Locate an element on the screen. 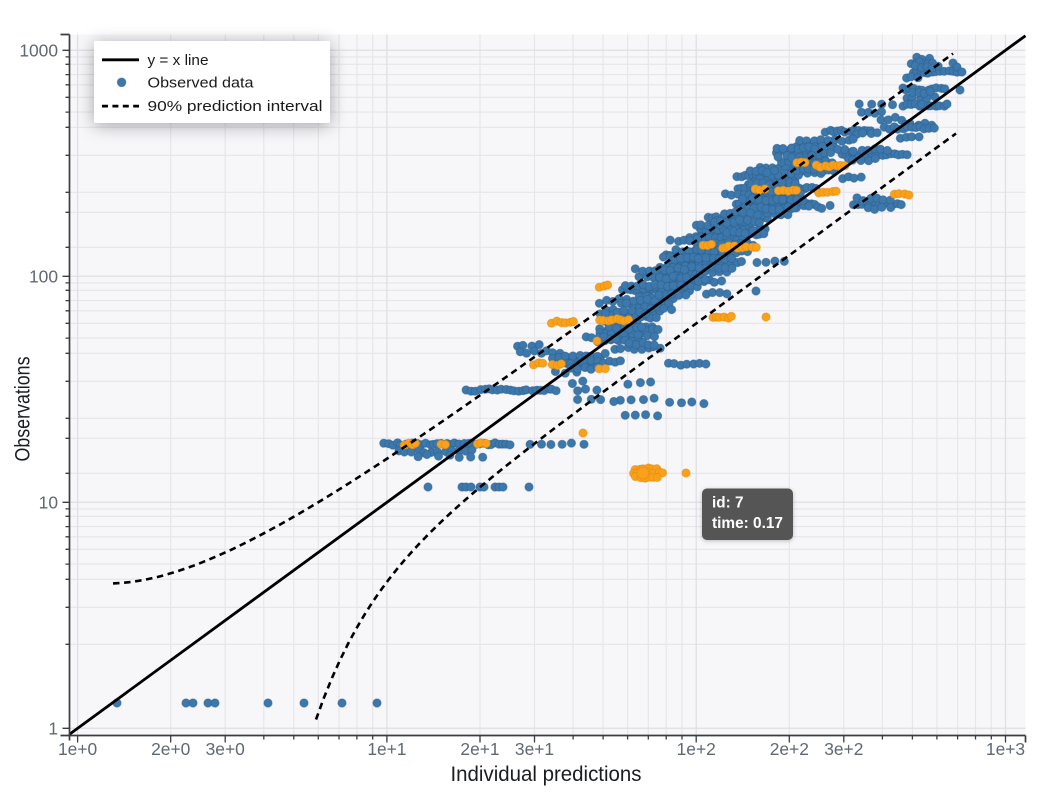 This screenshot has width=1050, height=794. svg-text: Observed data is located at coordinates (201, 83).